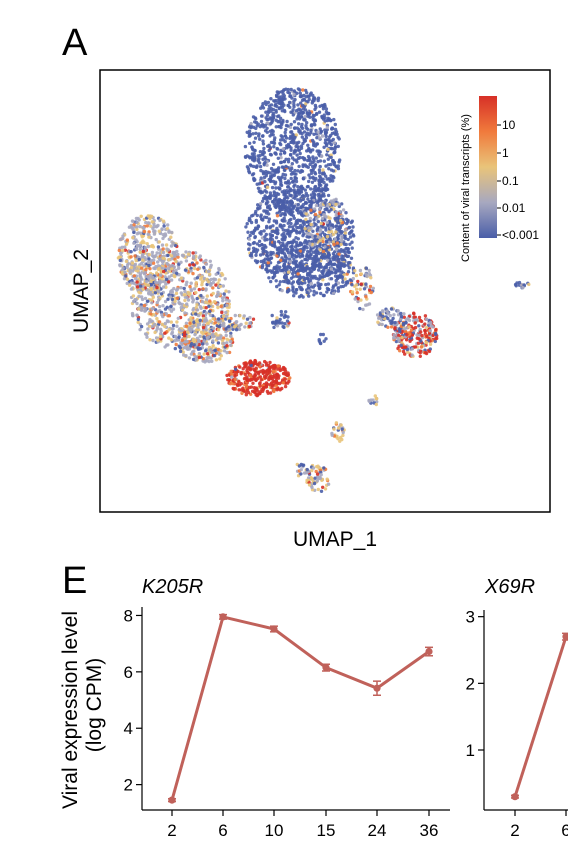 This screenshot has height=868, width=568. What do you see at coordinates (172, 800) in the screenshot?
I see `data-point` at bounding box center [172, 800].